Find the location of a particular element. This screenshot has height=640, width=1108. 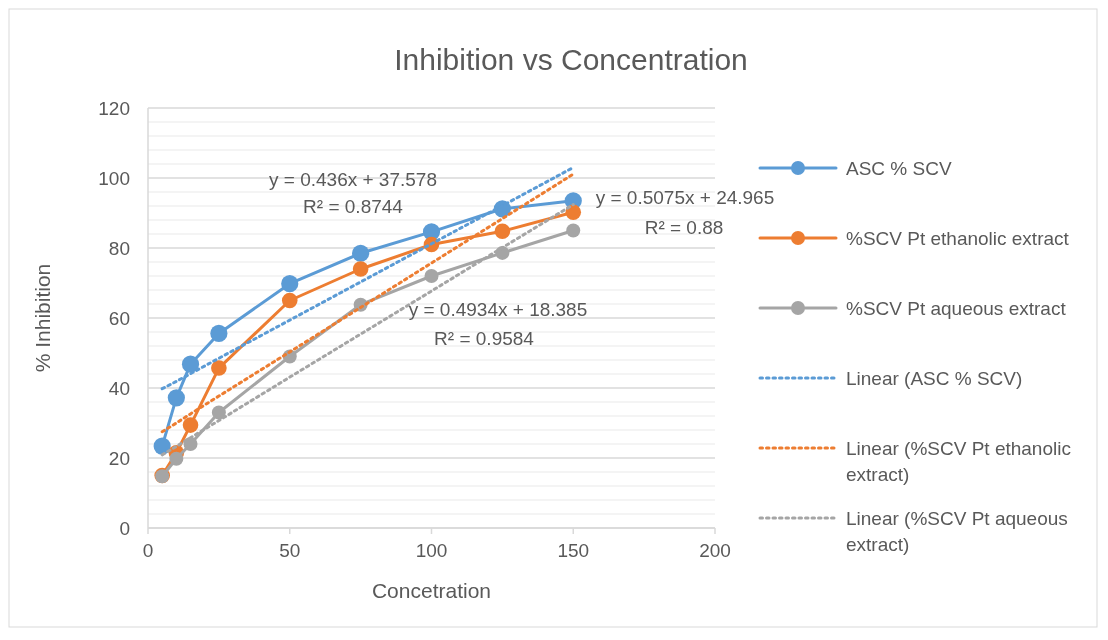

y-tick-label: 60 is located at coordinates (119, 318).